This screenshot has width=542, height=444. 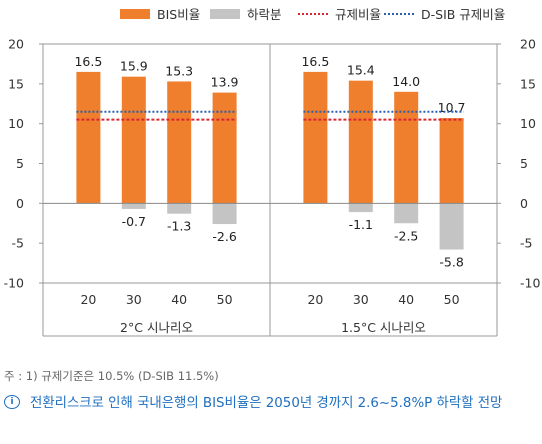 What do you see at coordinates (528, 83) in the screenshot?
I see `y-tick-label-right: 15` at bounding box center [528, 83].